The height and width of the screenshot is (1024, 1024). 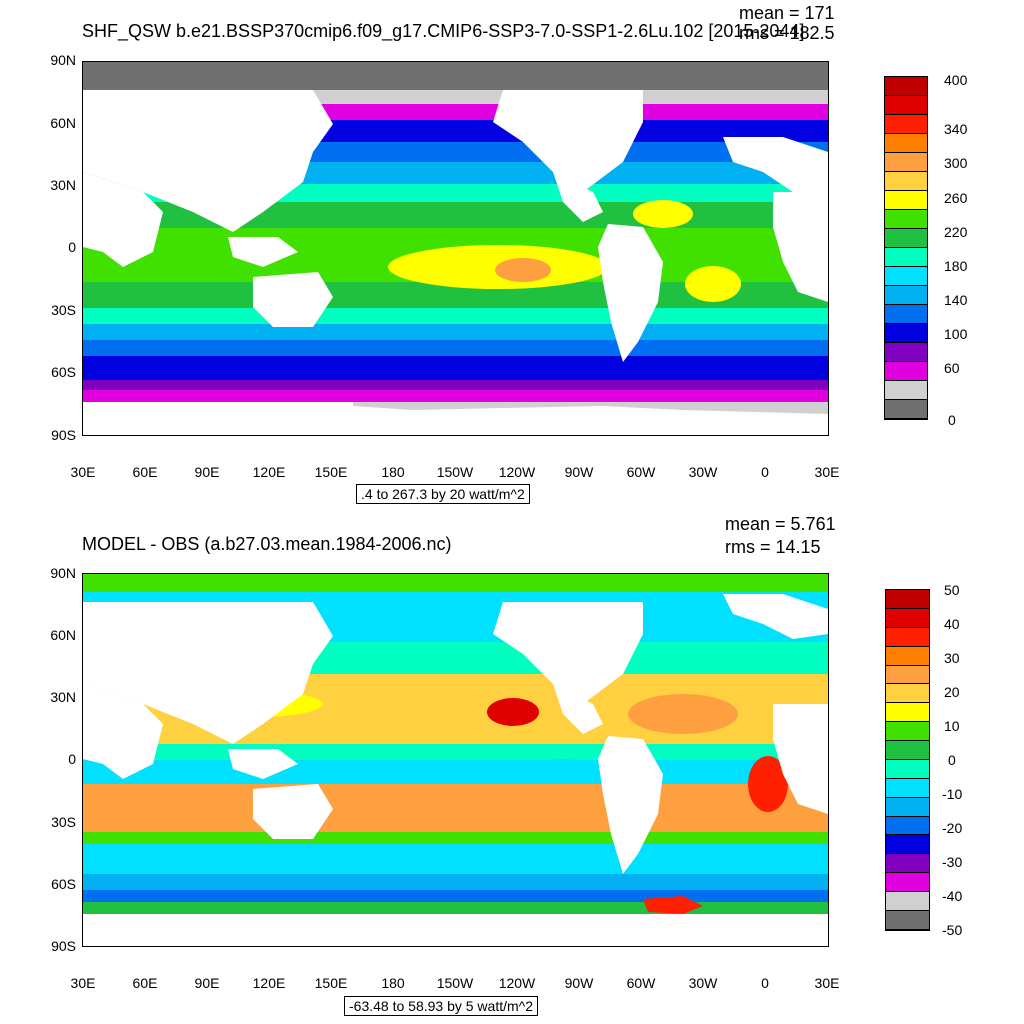 I want to click on panel1-lat-label: 0, so click(x=72, y=247).